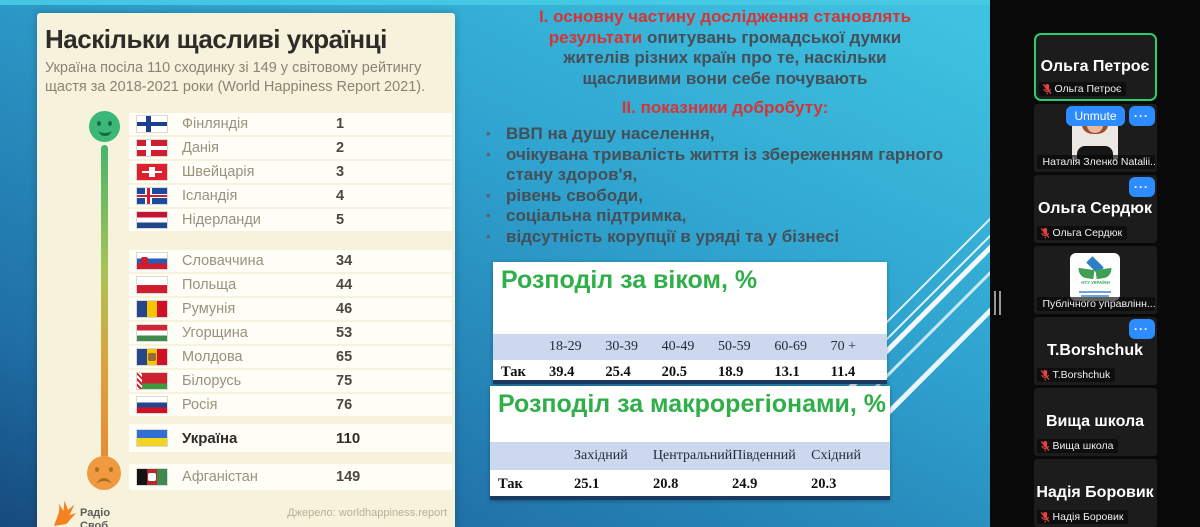 This screenshot has height=527, width=1200. Describe the element at coordinates (290, 148) in the screenshot. I see `ranking-row: Данія 2` at that location.